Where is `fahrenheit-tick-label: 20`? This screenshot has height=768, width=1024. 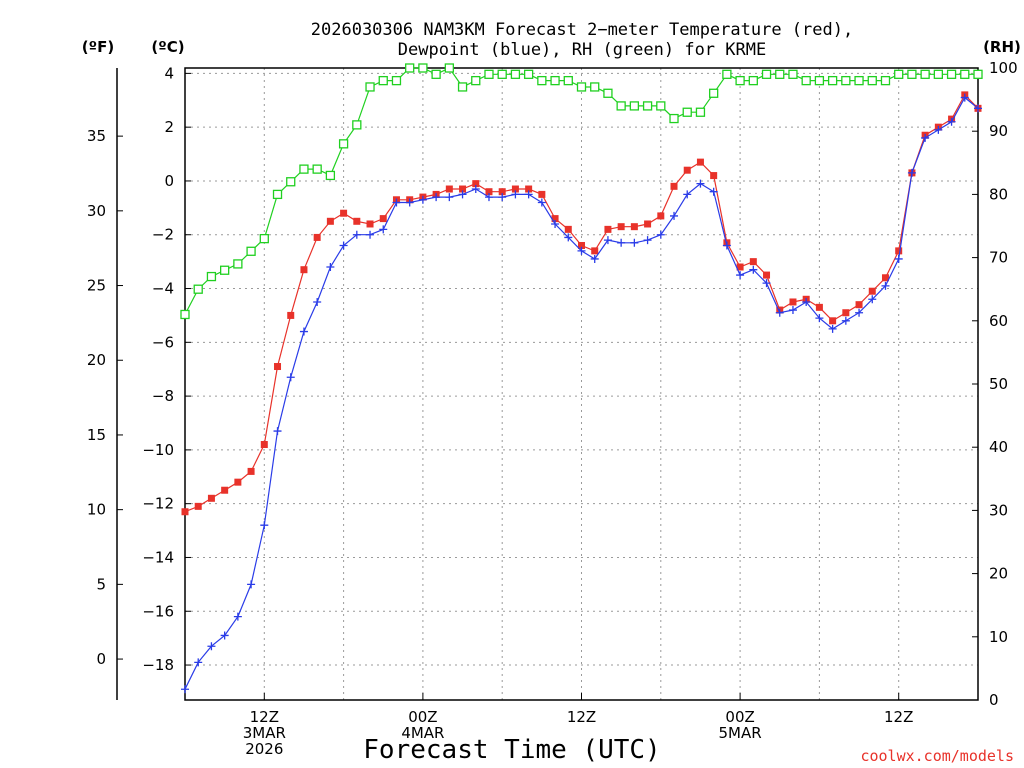 fahrenheit-tick-label: 20 is located at coordinates (96, 360).